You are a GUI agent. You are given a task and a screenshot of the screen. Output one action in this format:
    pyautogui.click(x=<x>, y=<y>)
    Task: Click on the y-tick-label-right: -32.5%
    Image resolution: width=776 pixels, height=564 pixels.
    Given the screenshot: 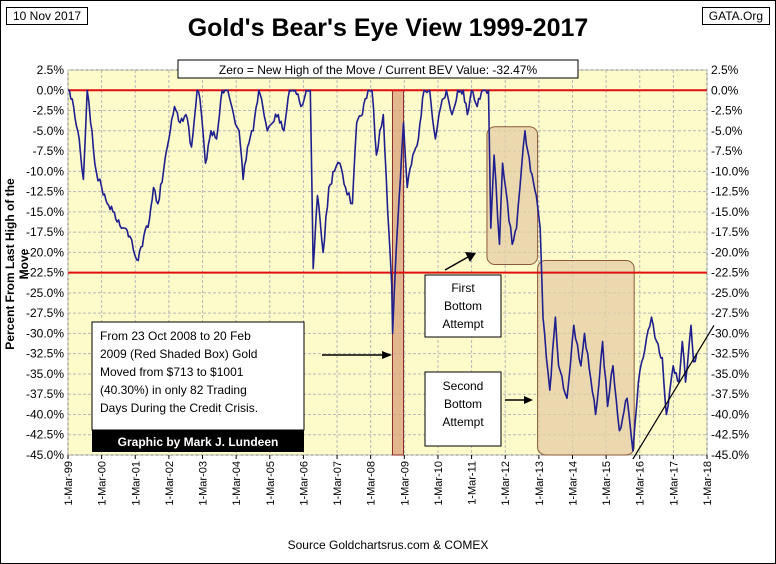 What is the action you would take?
    pyautogui.click(x=730, y=354)
    